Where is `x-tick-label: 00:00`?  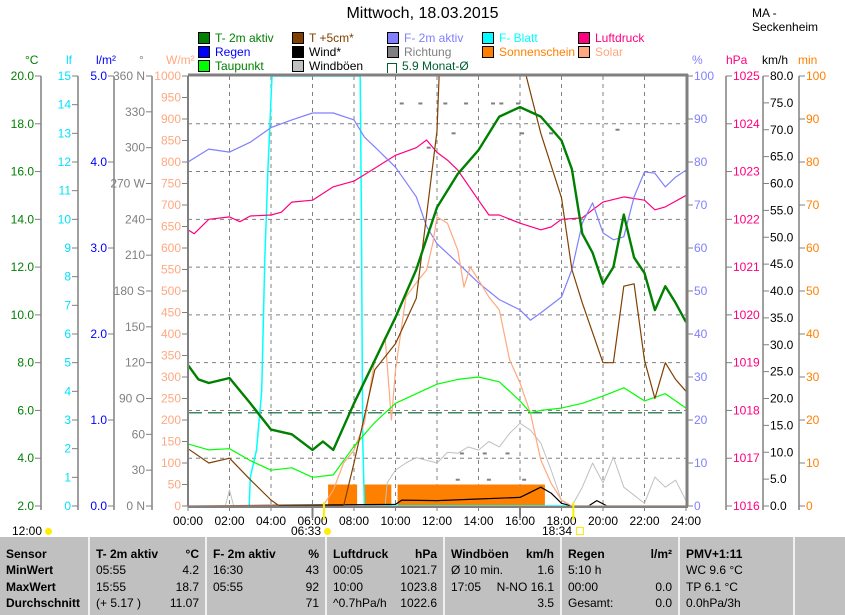 x-tick-label: 00:00 is located at coordinates (188, 521).